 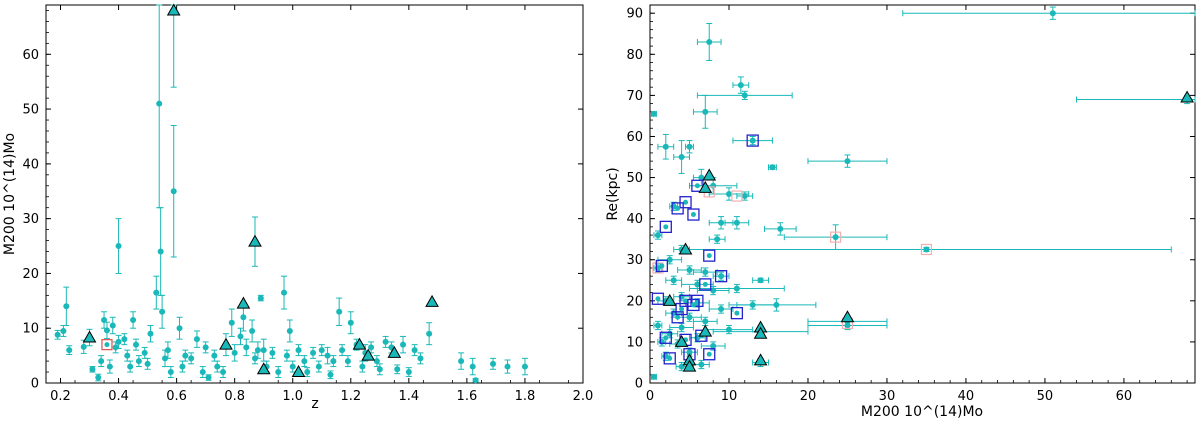 What do you see at coordinates (467, 396) in the screenshot?
I see `left-xtick-label: 1.6` at bounding box center [467, 396].